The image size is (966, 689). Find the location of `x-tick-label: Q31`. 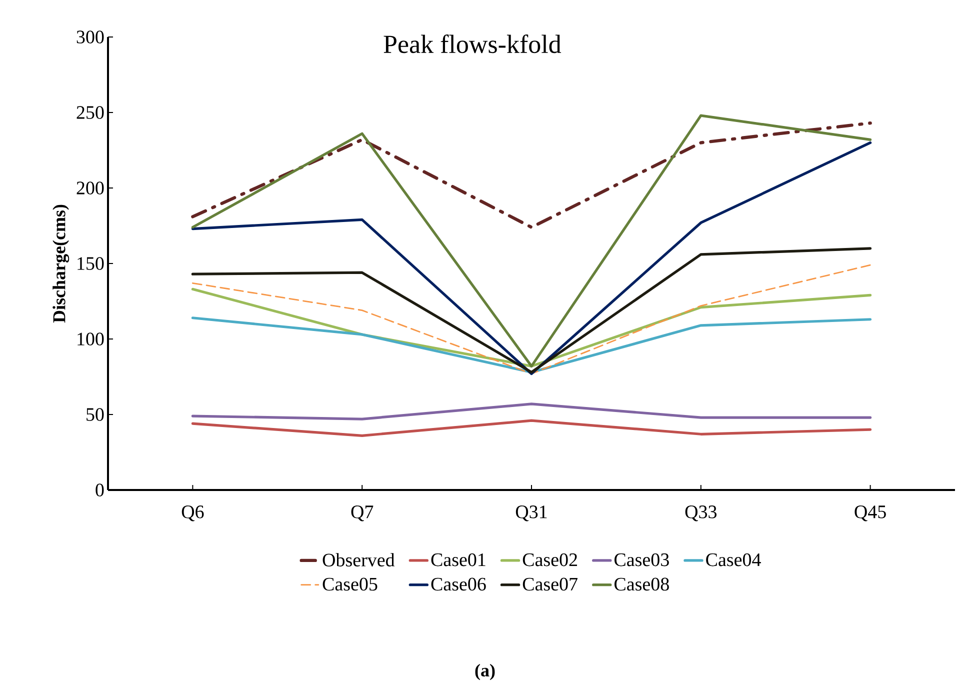

x-tick-label: Q31 is located at coordinates (531, 514).